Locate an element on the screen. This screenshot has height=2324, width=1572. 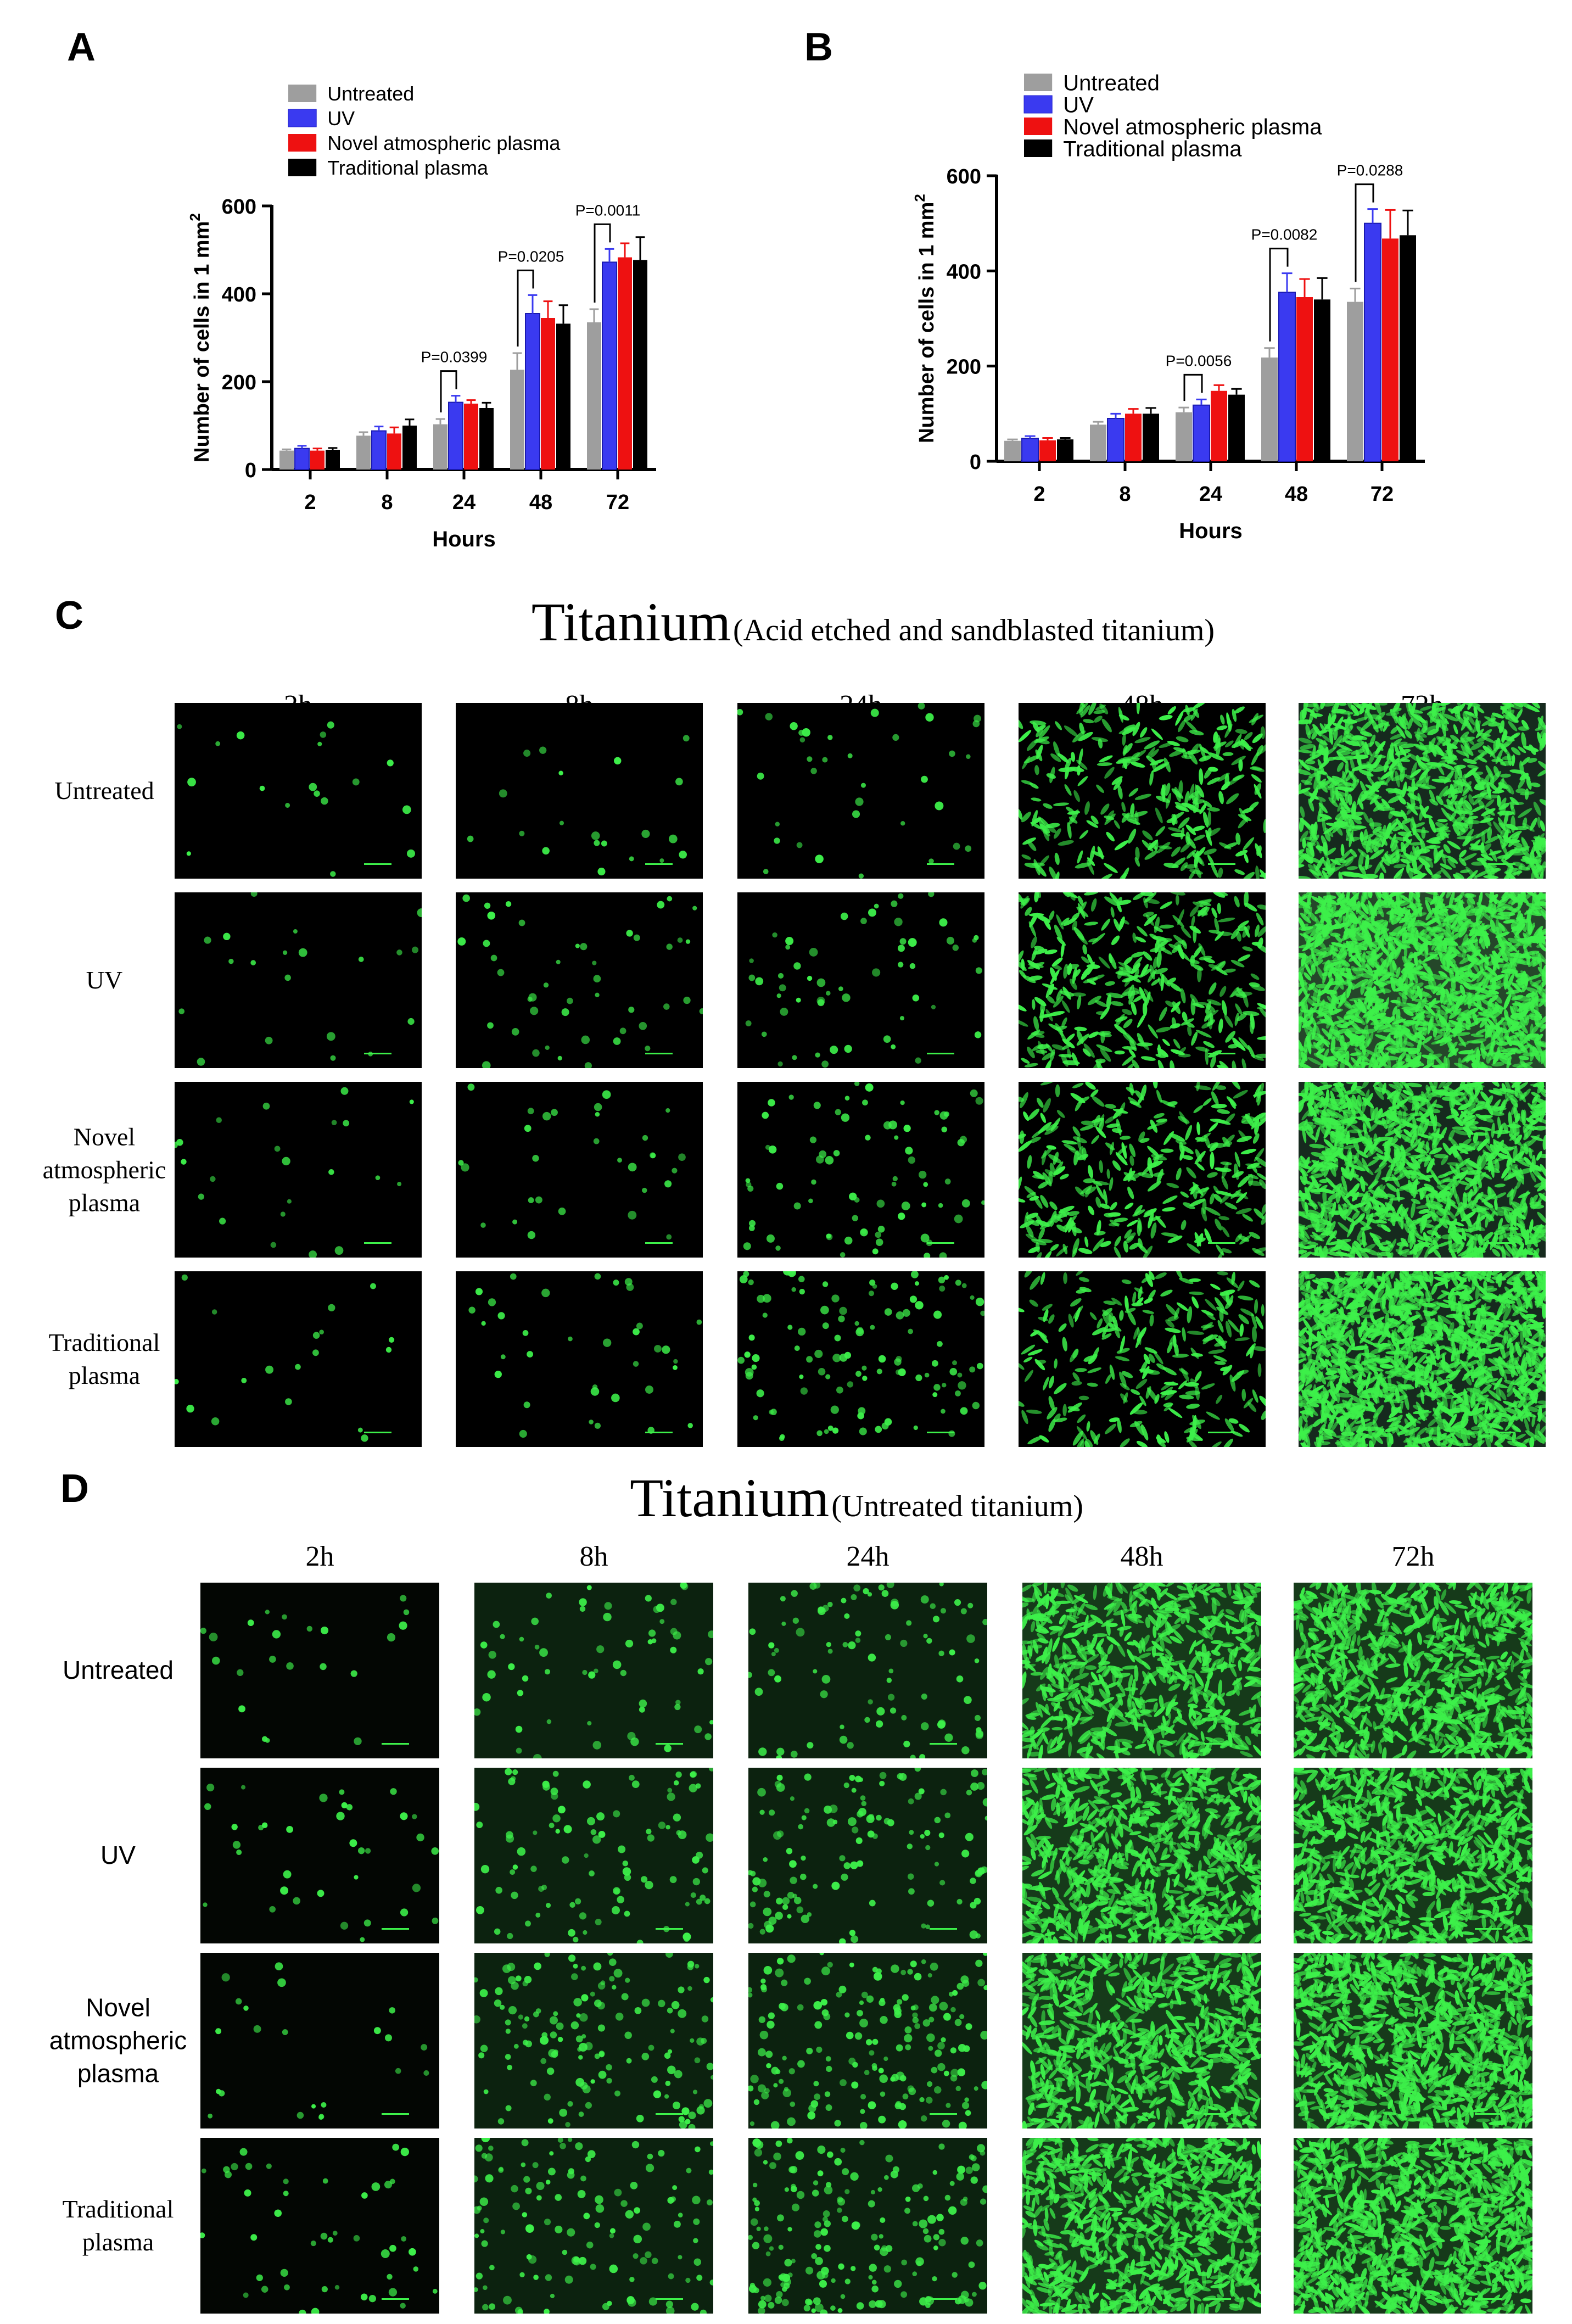
micrograph is located at coordinates (298, 1170).